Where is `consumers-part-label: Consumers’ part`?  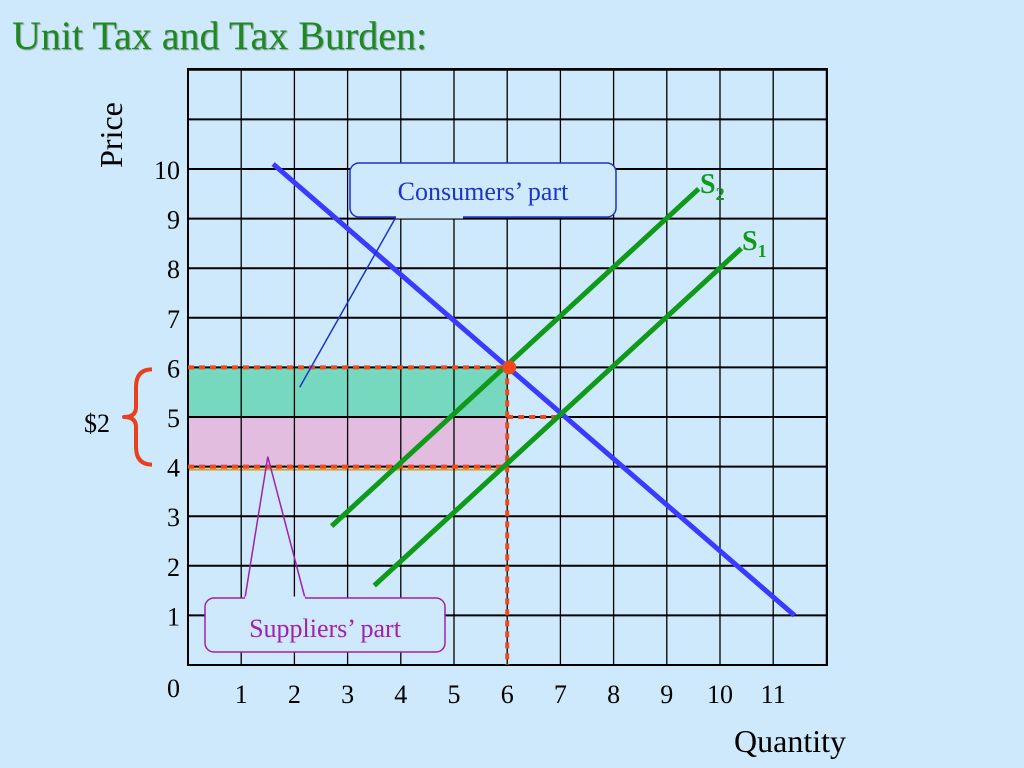
consumers-part-label: Consumers’ part is located at coordinates (483, 191).